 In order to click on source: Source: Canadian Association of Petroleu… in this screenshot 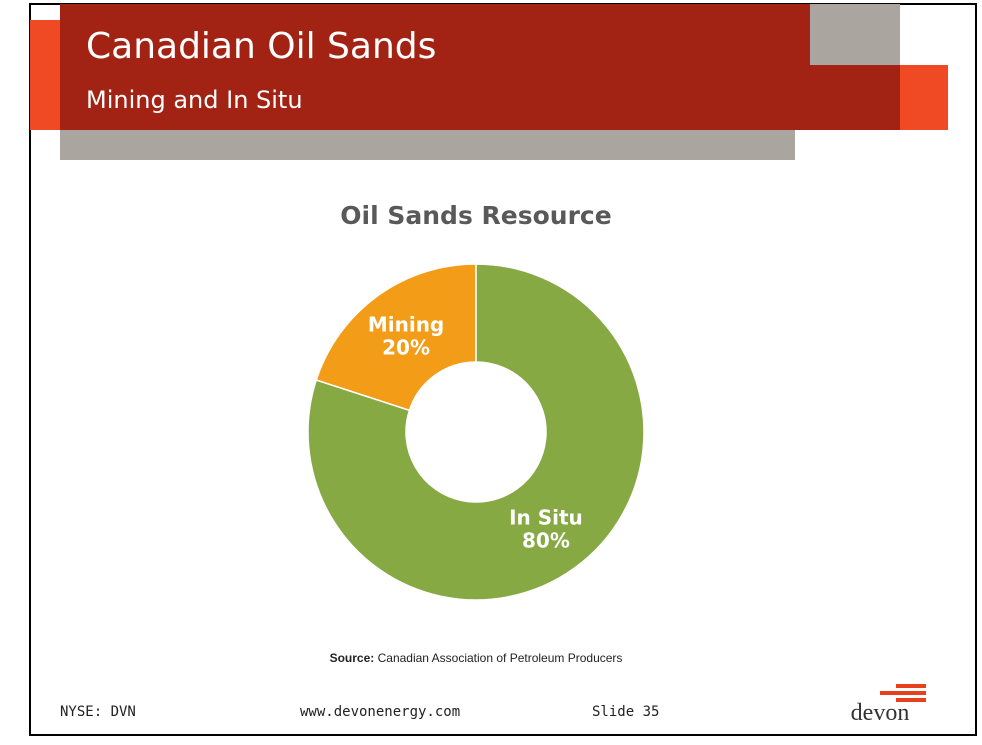, I will do `click(476, 658)`.